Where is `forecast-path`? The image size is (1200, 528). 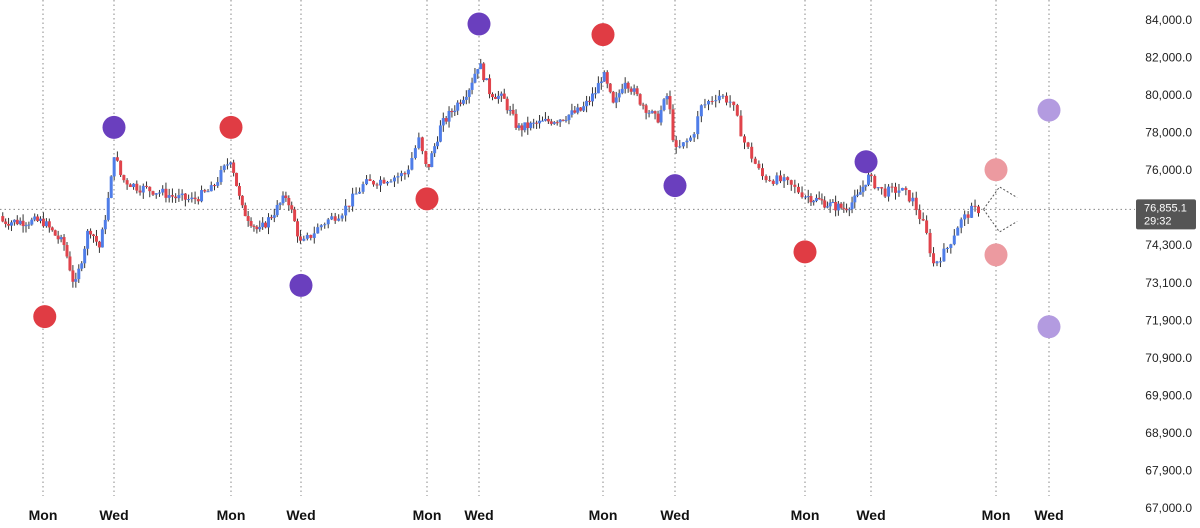 forecast-path is located at coordinates (1000, 221).